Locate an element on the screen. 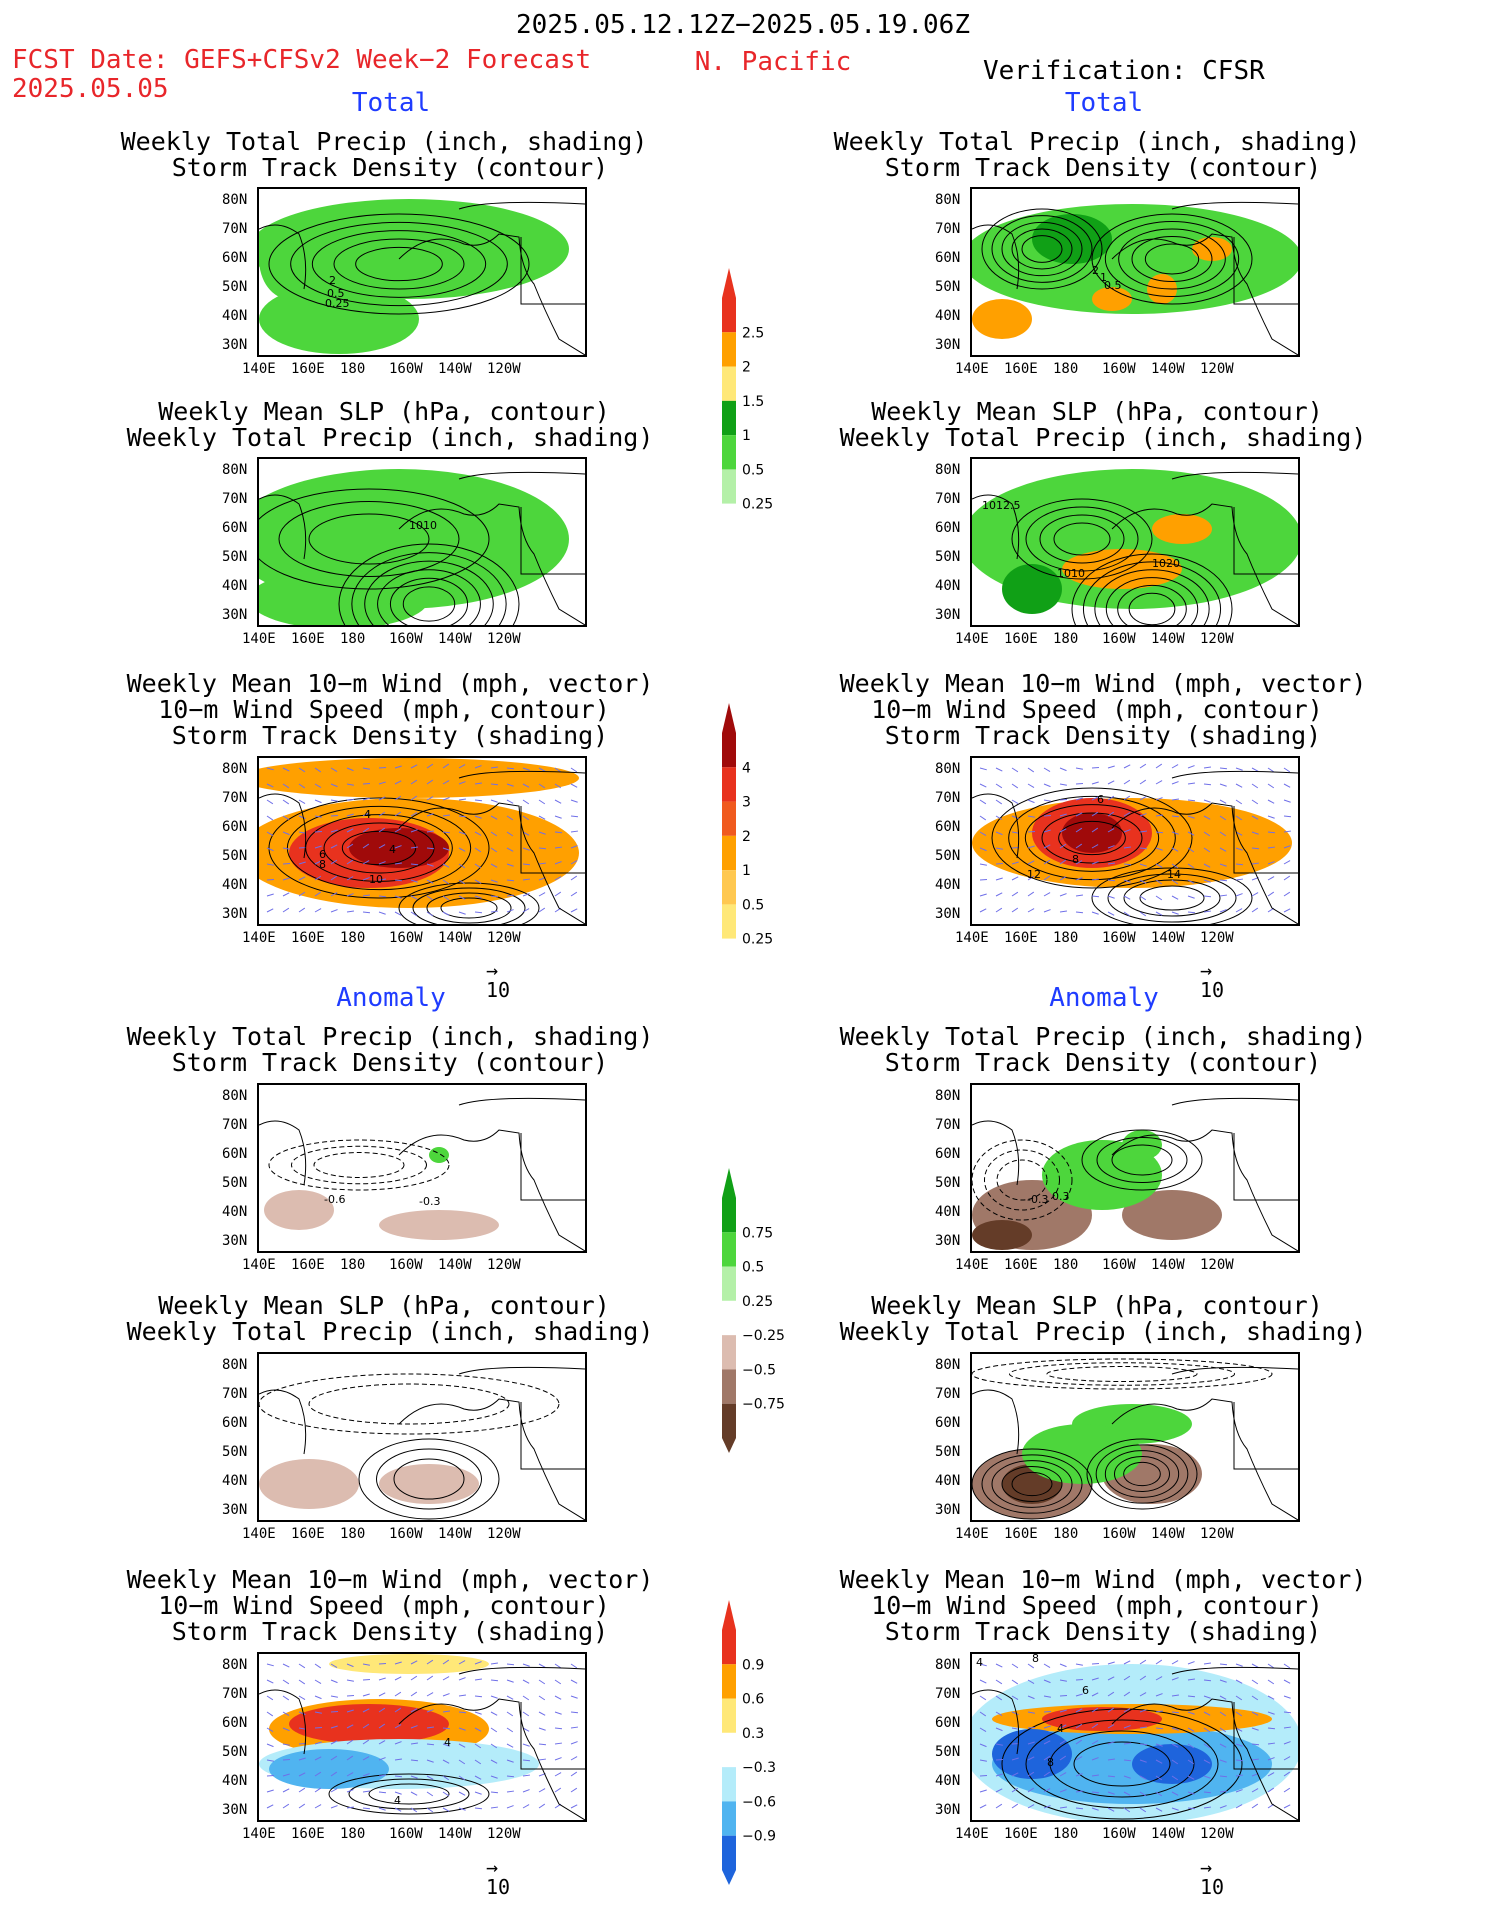  lon-label: 120W is located at coordinates (504, 369).